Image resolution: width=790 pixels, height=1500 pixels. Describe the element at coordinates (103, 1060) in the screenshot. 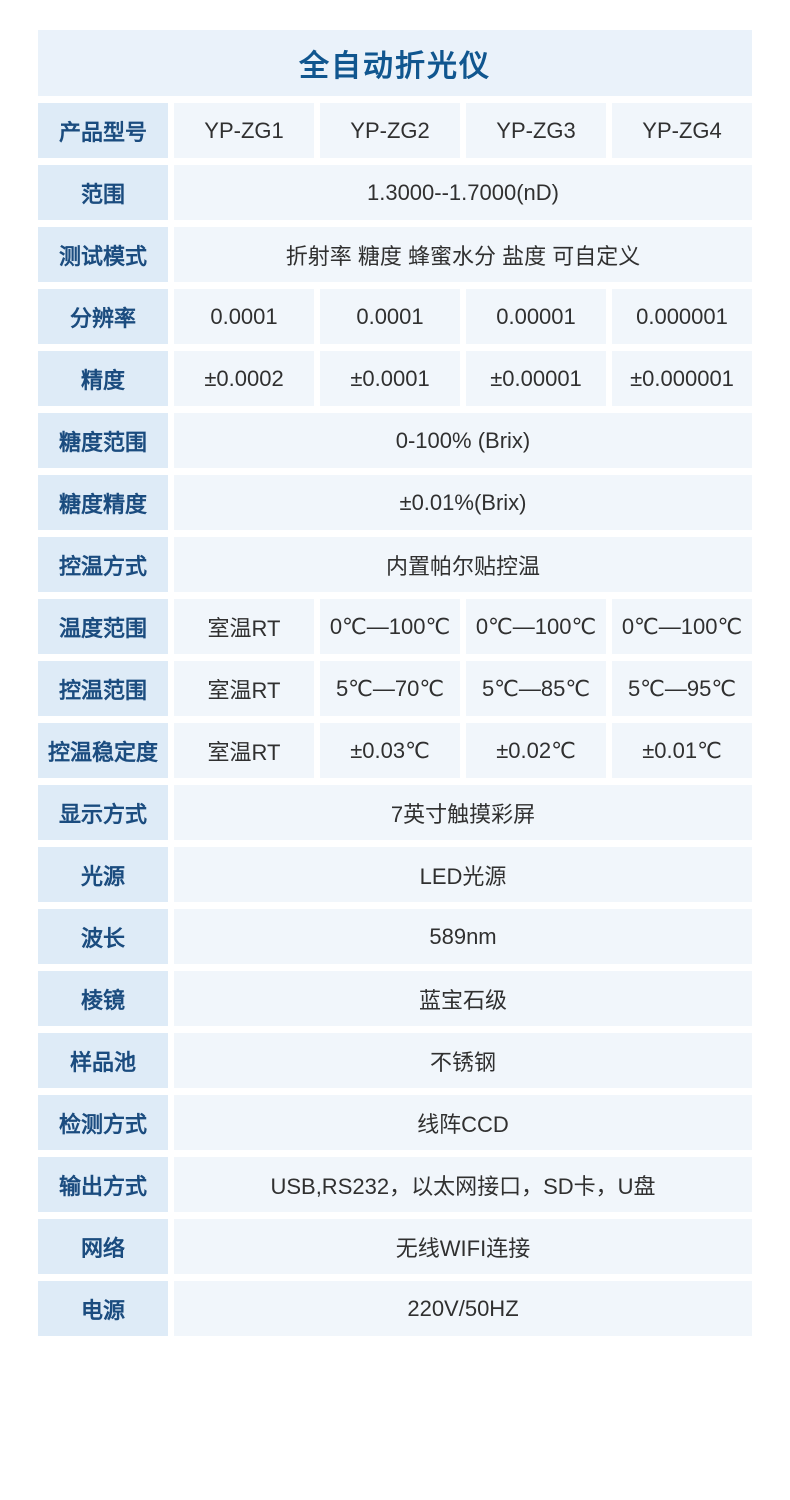

I see `row-label: 样品池` at that location.